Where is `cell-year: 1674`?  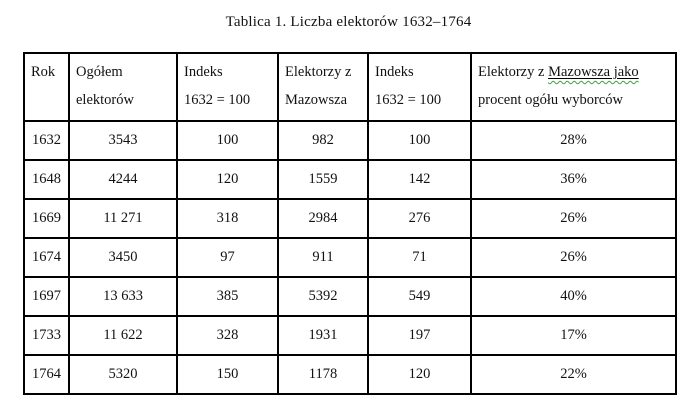 cell-year: 1674 is located at coordinates (46, 257).